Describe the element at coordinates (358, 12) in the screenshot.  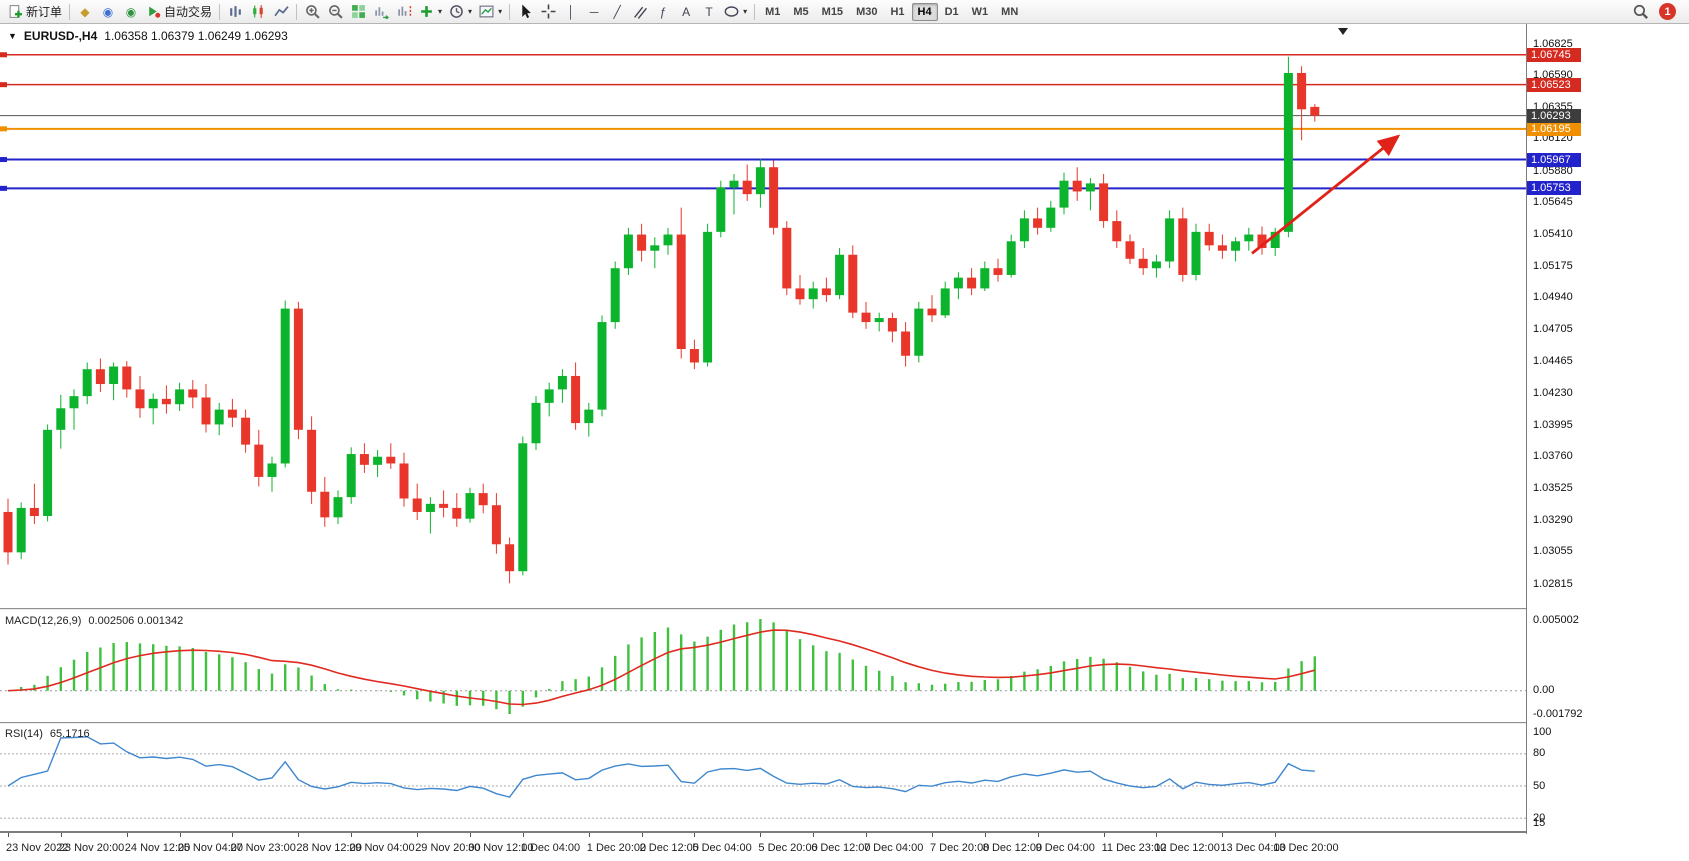
I see `tile-windows-button` at that location.